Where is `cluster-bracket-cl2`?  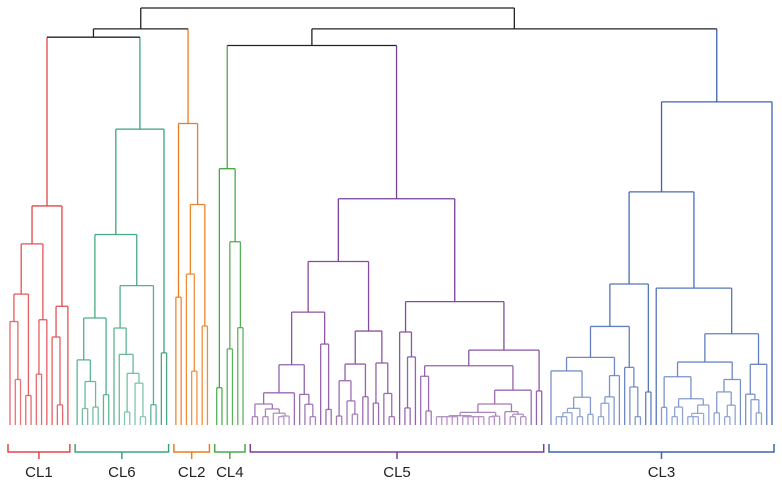
cluster-bracket-cl2 is located at coordinates (192, 451).